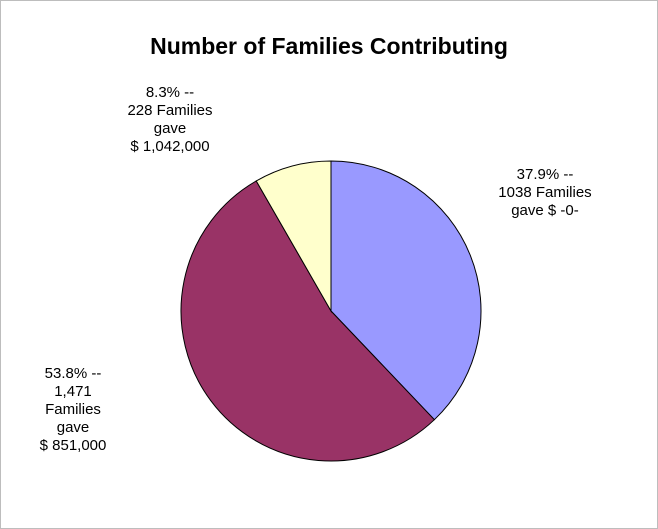  I want to click on data-label-line: 8.3% --, so click(170, 92).